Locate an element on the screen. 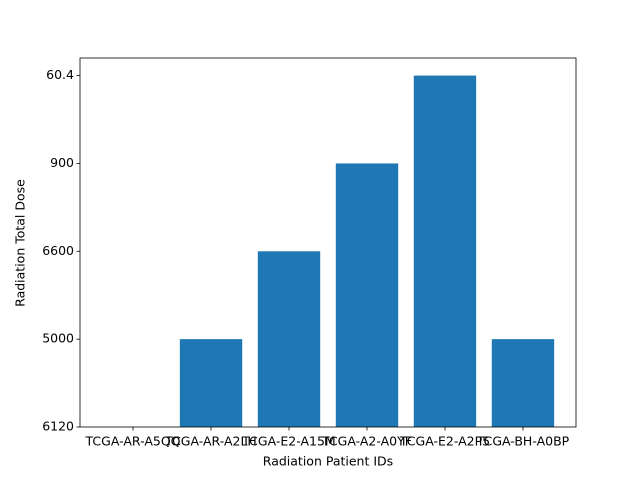 This screenshot has height=480, width=640. y-tick-label: 900 is located at coordinates (62, 162).